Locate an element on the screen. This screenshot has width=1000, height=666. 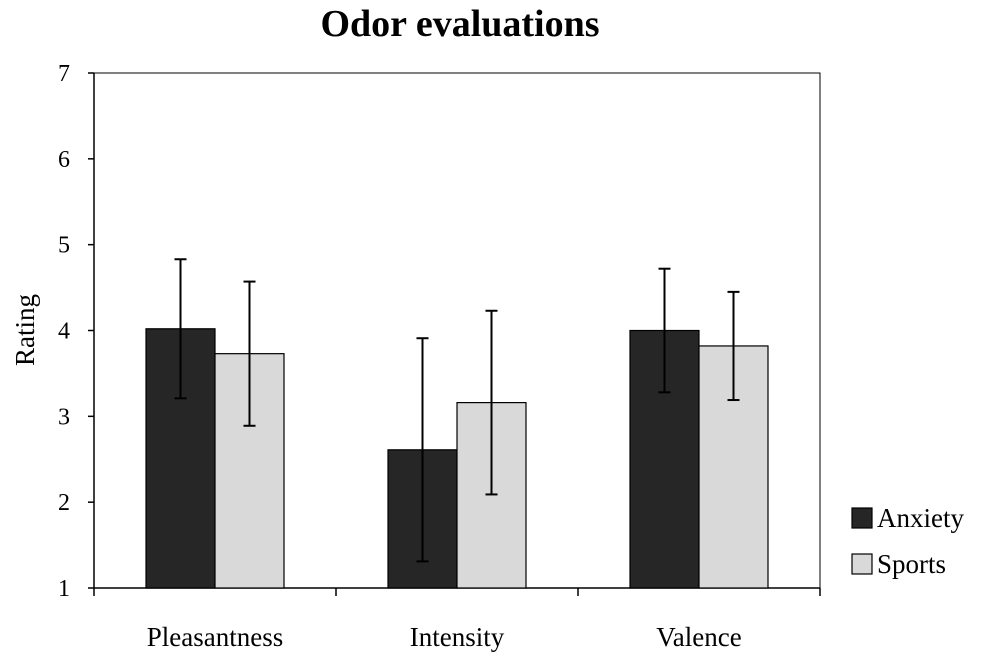
x-tick-label: Intensity is located at coordinates (457, 637).